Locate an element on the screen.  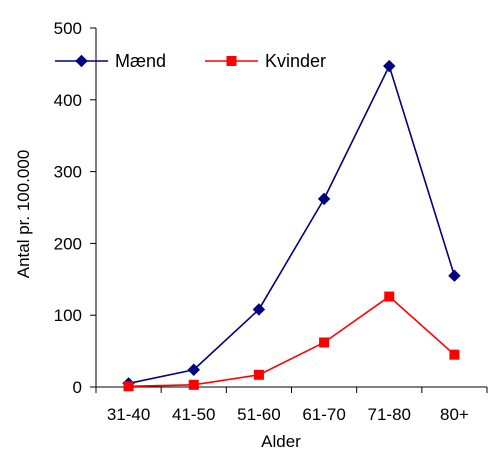
legend-label: Kvinder is located at coordinates (295, 61).